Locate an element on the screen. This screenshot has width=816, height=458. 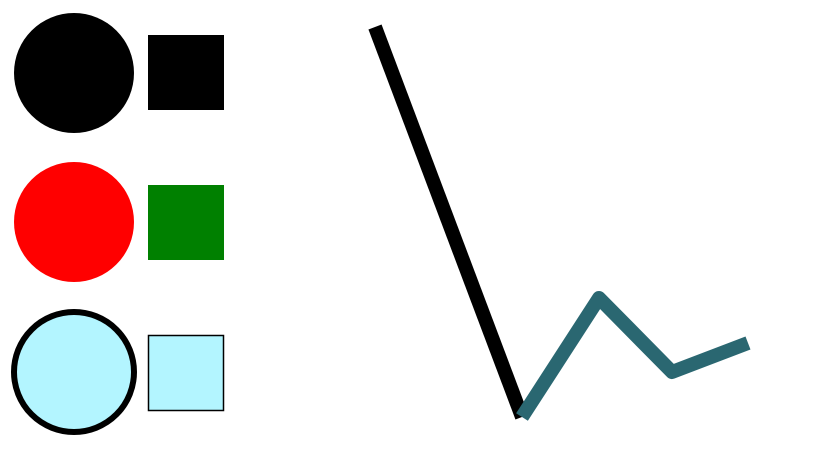
green-square is located at coordinates (186, 222).